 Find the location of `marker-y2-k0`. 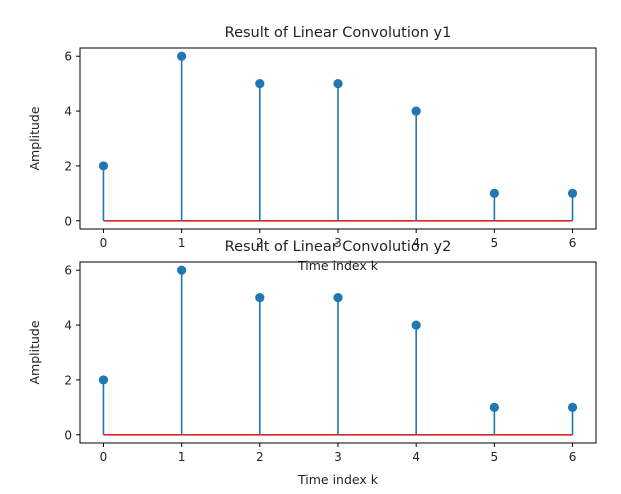

marker-y2-k0 is located at coordinates (103, 380).